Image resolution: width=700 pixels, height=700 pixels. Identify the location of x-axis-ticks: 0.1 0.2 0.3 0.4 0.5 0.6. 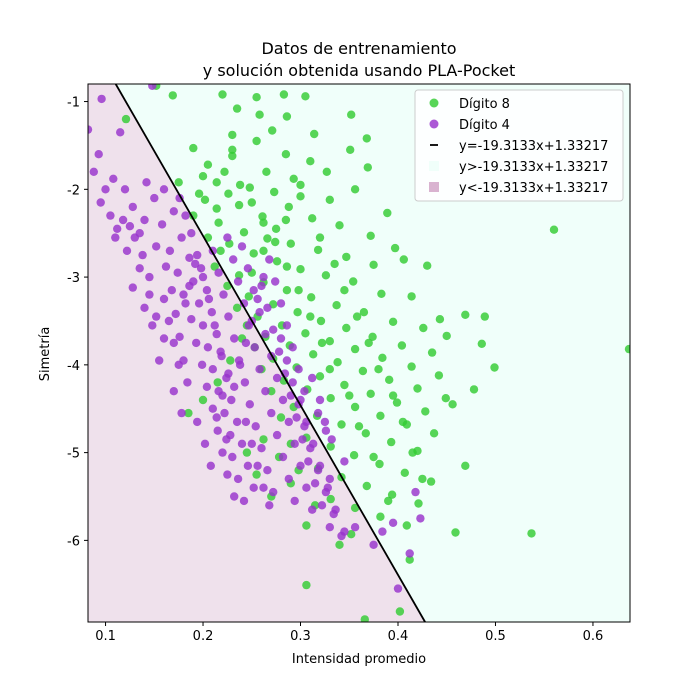
(349, 633).